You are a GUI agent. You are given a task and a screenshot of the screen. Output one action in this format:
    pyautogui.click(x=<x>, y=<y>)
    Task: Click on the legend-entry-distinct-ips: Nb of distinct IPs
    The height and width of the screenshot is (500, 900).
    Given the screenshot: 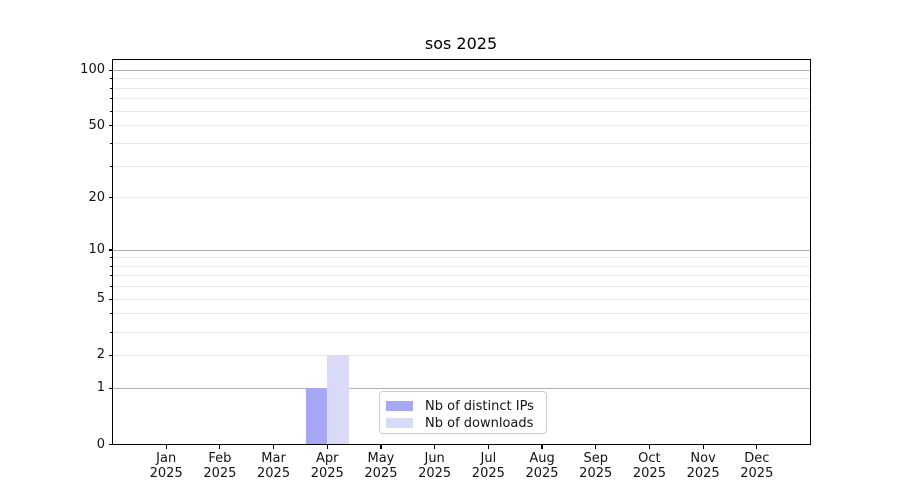 What is the action you would take?
    pyautogui.click(x=466, y=406)
    